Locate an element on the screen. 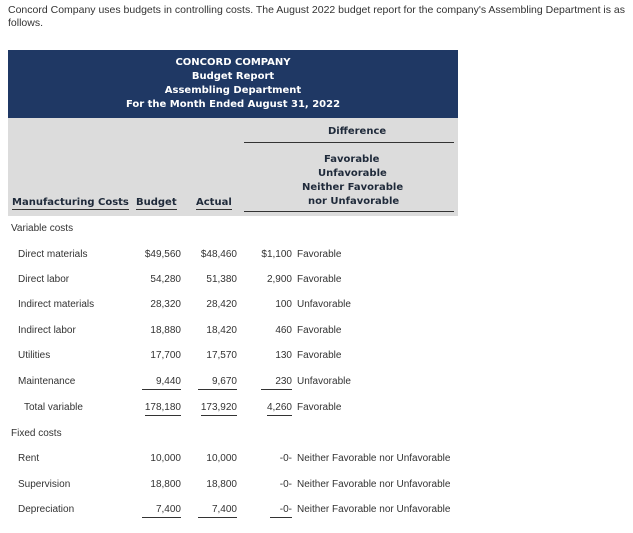  section-label: Fixed costs is located at coordinates (36, 433).